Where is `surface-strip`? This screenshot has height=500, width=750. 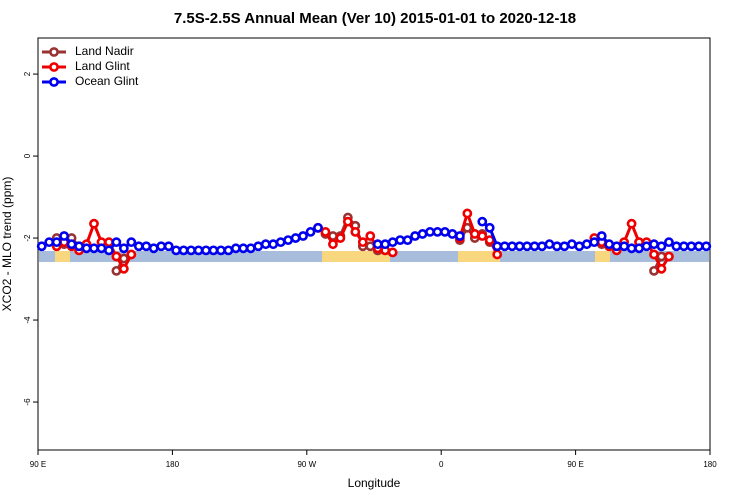
surface-strip is located at coordinates (374, 256).